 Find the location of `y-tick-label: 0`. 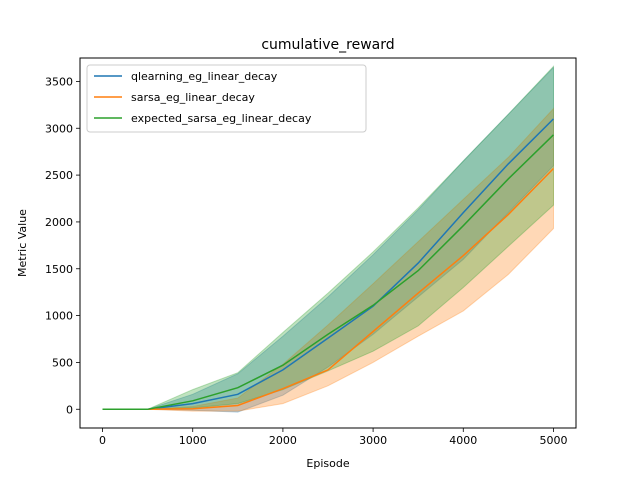

y-tick-label: 0 is located at coordinates (69, 409).